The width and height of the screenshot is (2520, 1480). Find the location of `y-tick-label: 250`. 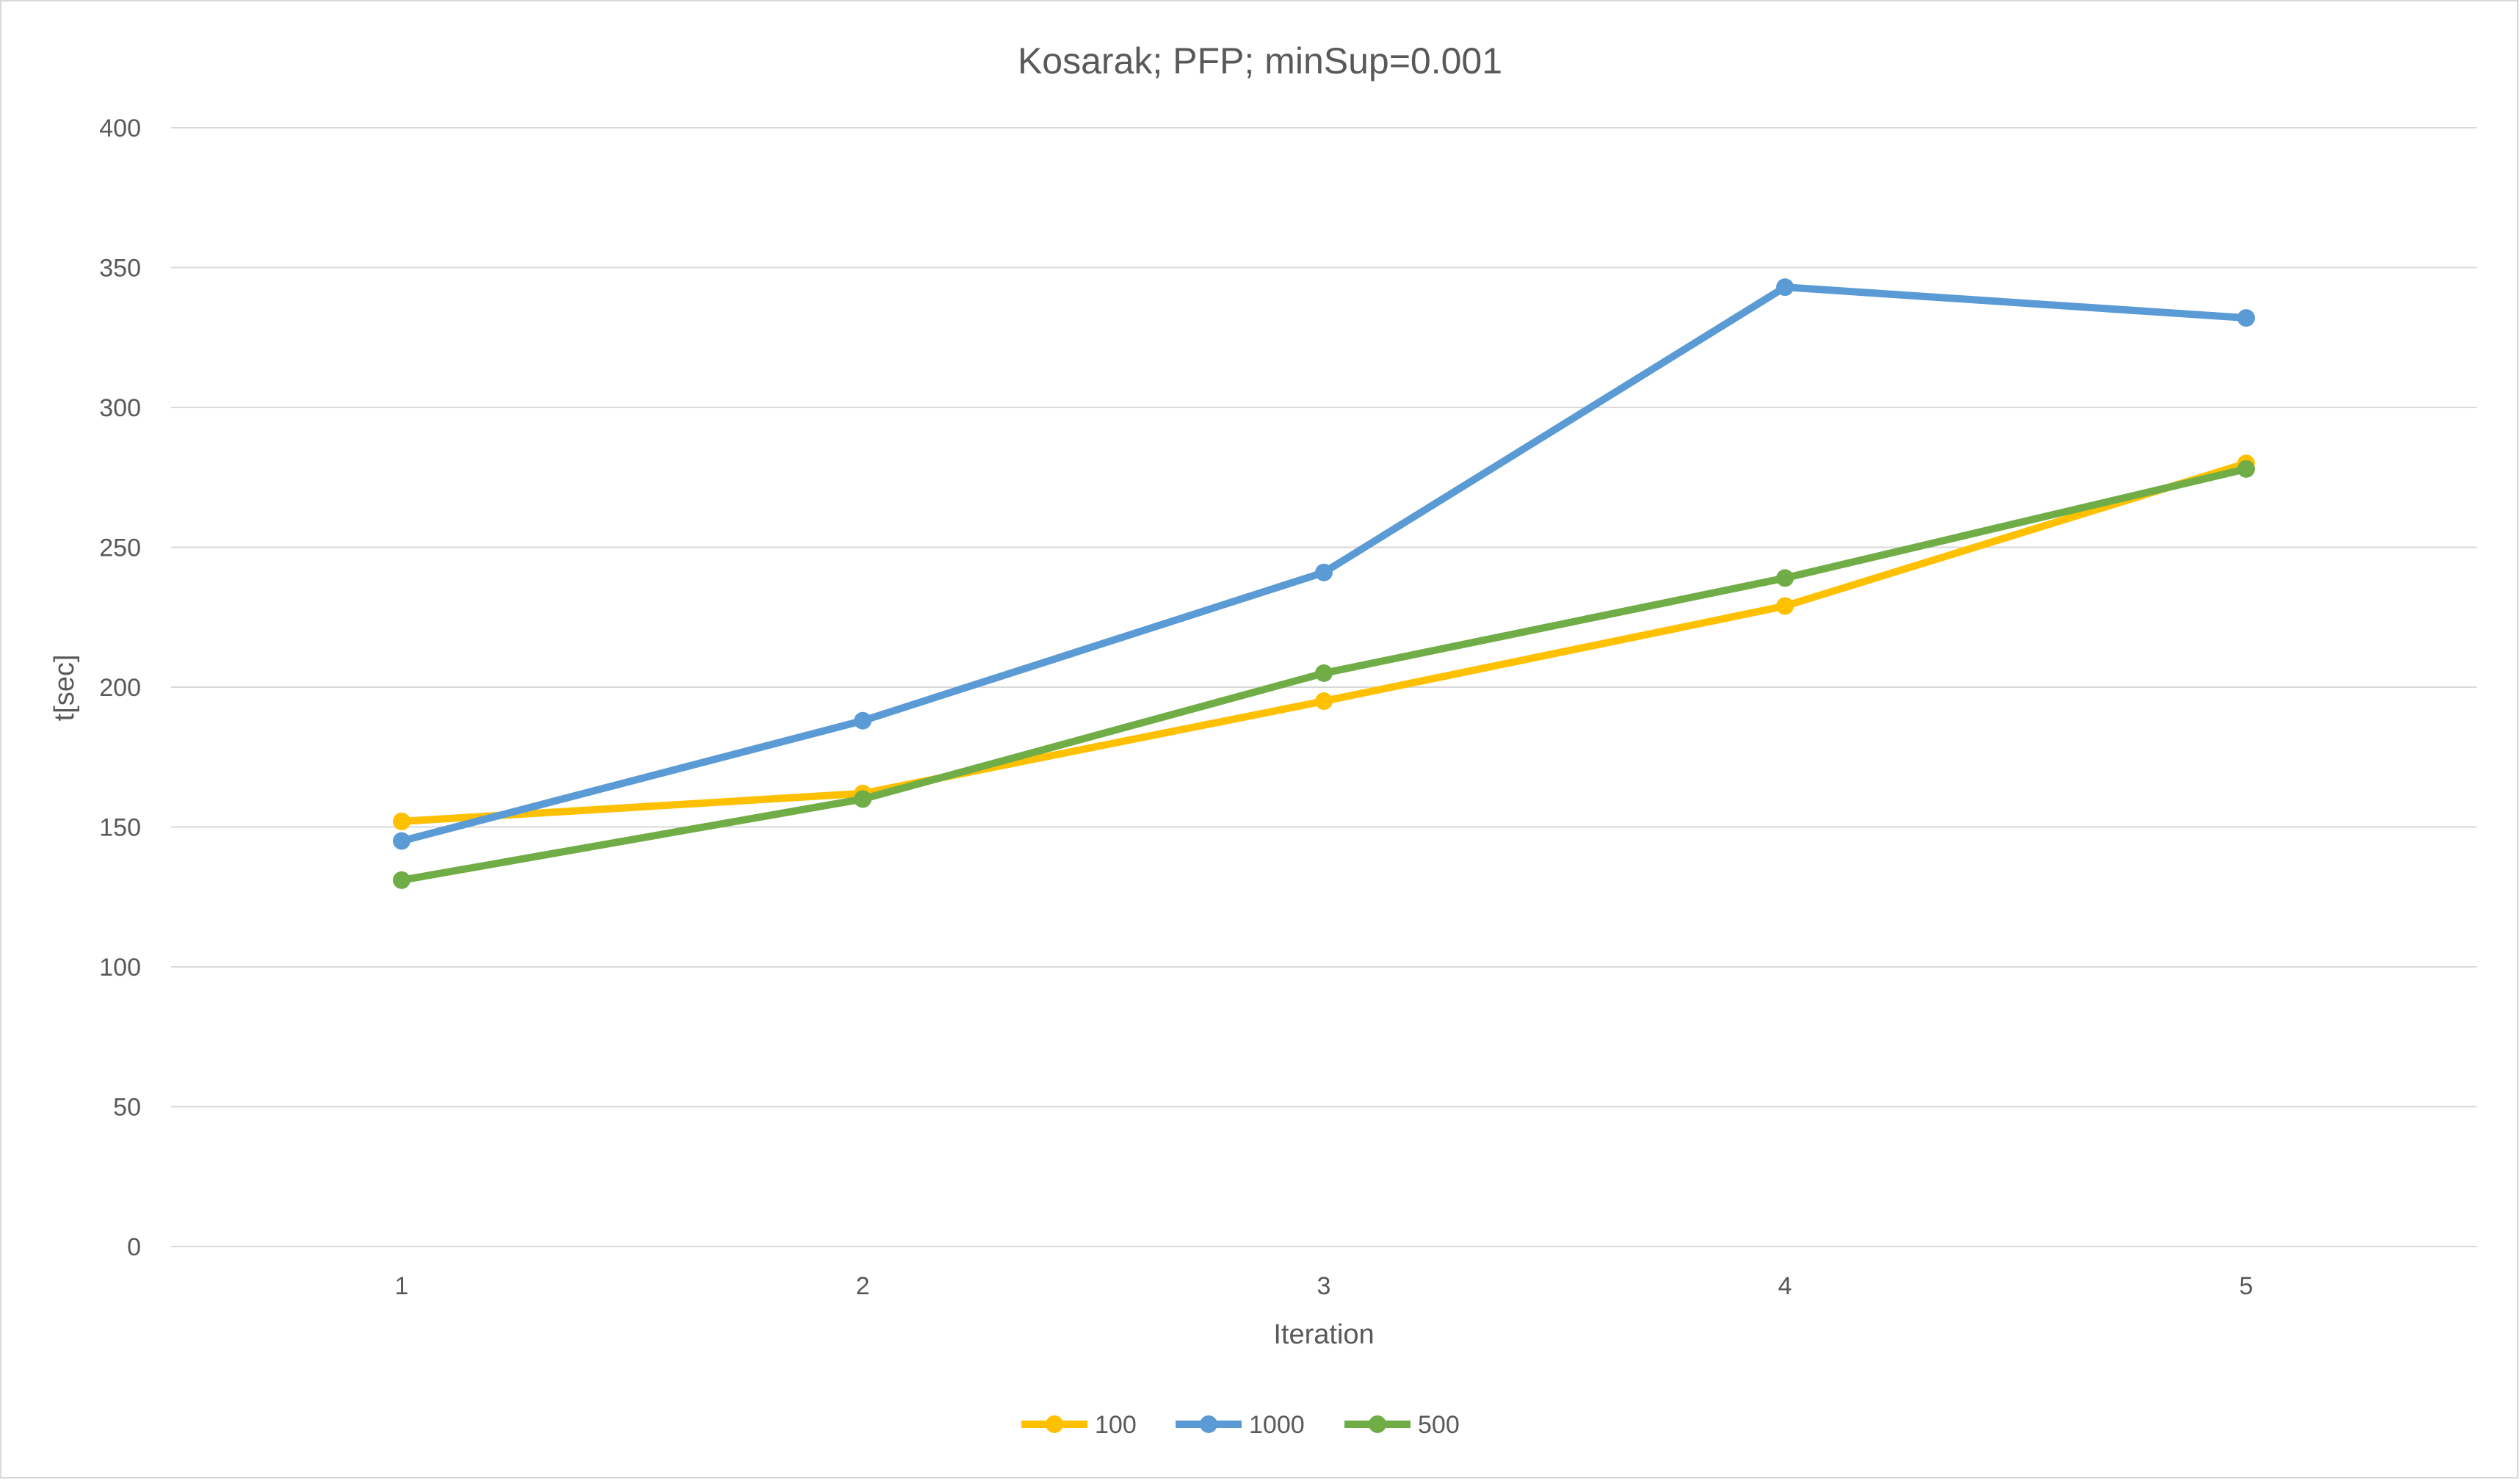

y-tick-label: 250 is located at coordinates (120, 548).